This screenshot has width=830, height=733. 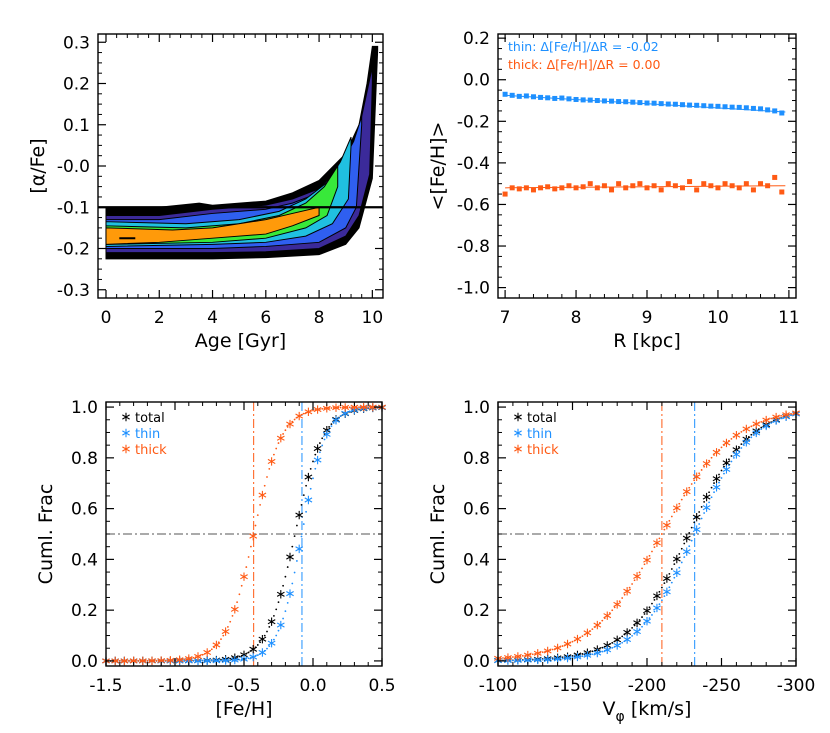 What do you see at coordinates (647, 536) in the screenshot?
I see `series-layer` at bounding box center [647, 536].